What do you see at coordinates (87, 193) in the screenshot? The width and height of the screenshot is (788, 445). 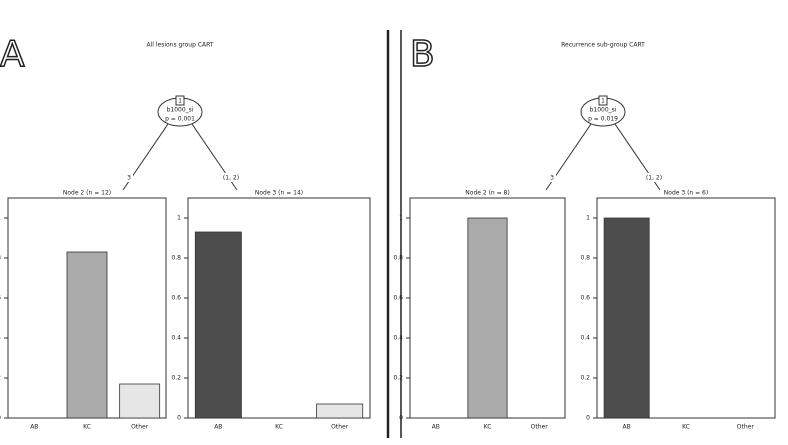 I see `chart-title: Node 2 (n = 12)` at bounding box center [87, 193].